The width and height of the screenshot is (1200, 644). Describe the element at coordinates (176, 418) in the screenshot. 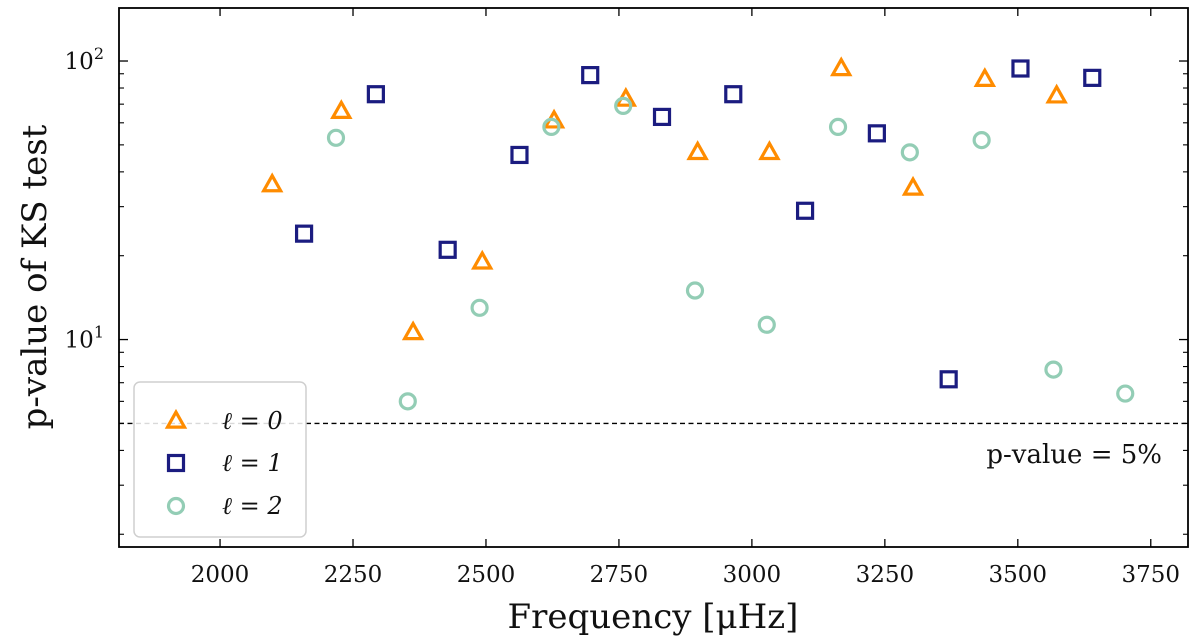

I see `legend-marker-l0` at that location.